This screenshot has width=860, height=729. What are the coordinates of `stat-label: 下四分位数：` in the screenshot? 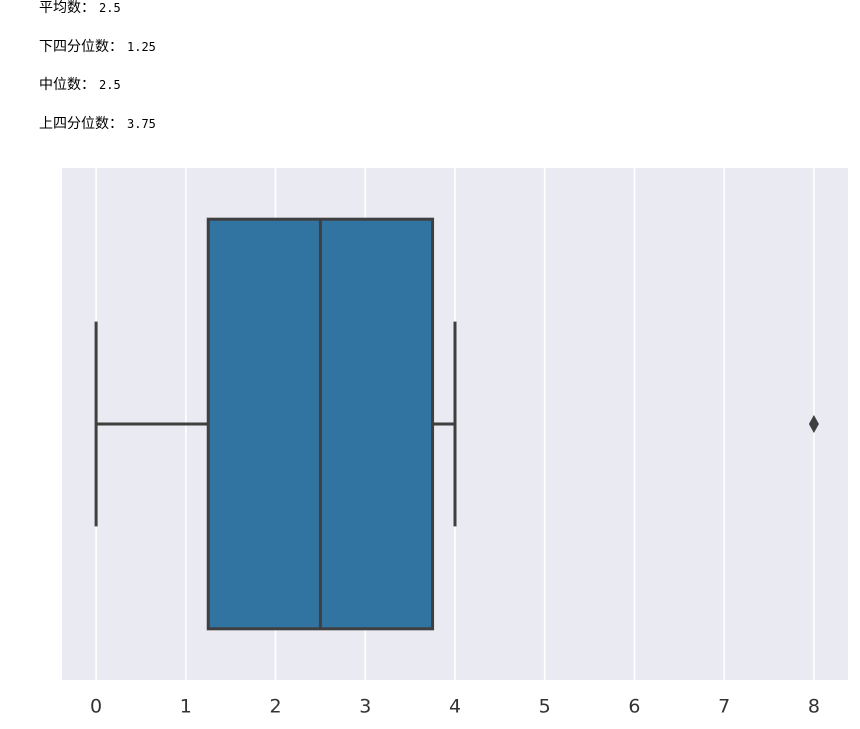 It's located at (81, 46).